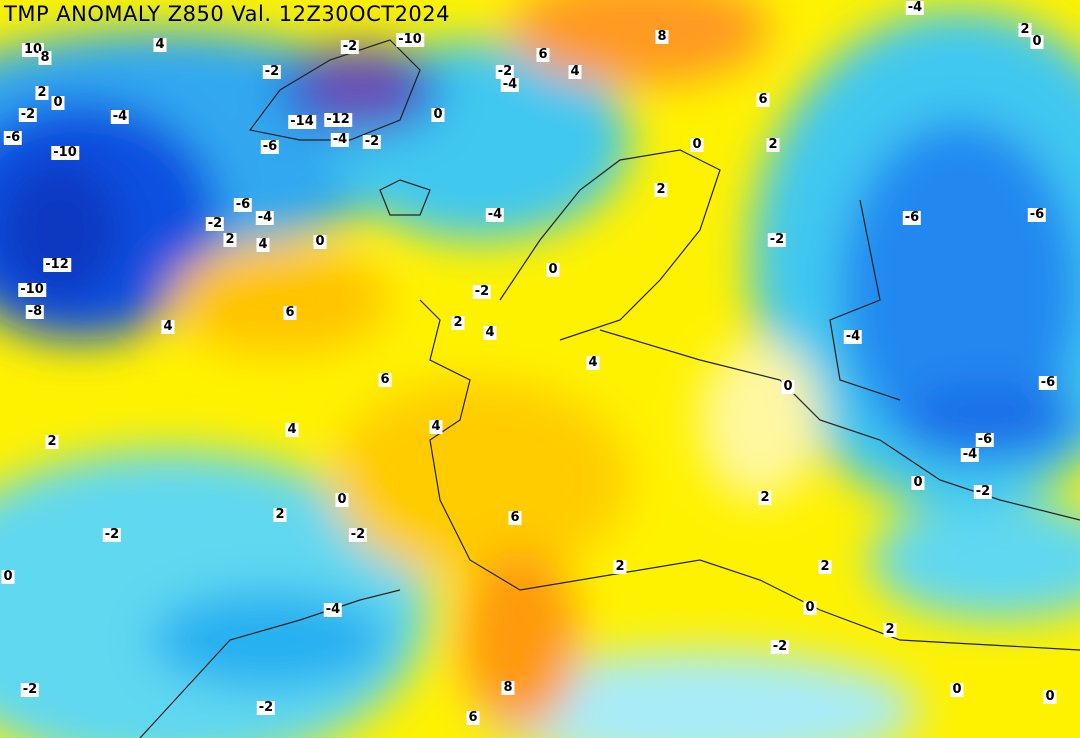  What do you see at coordinates (227, 14) in the screenshot?
I see `map-title: TMP ANOMALY Z850 Val. 12Z30OCT2024` at bounding box center [227, 14].